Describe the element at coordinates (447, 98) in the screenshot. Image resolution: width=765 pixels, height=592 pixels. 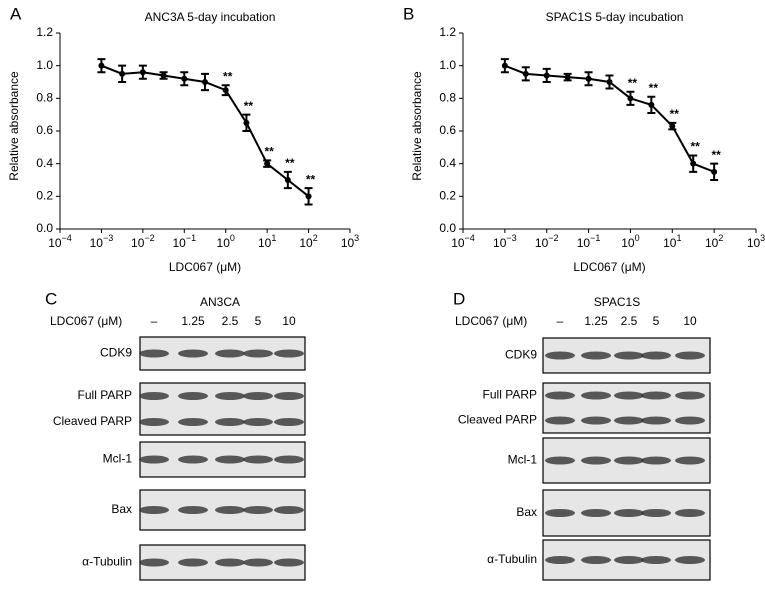
I see `y-tick-label: 0.8` at that location.